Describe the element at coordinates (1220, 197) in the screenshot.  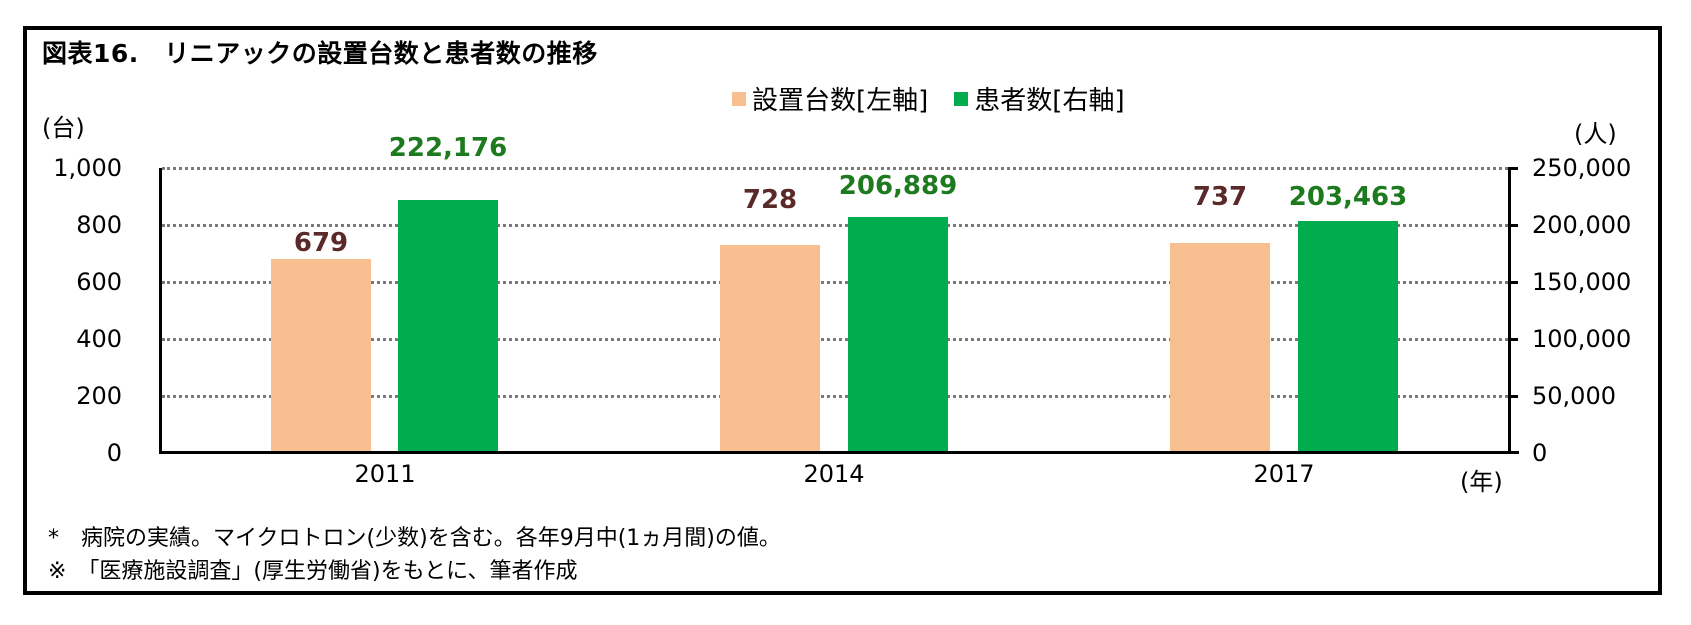
I see `value-label-installed-2017: 737` at that location.